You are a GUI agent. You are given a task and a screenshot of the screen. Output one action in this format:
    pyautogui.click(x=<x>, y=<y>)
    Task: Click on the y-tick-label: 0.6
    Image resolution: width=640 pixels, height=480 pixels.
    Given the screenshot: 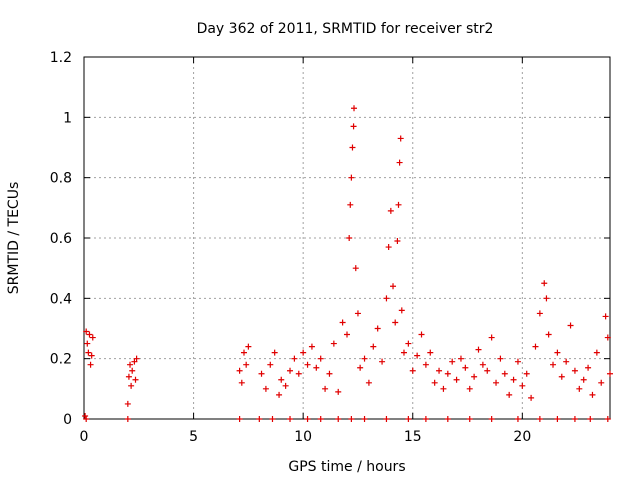 What is the action you would take?
    pyautogui.click(x=61, y=239)
    